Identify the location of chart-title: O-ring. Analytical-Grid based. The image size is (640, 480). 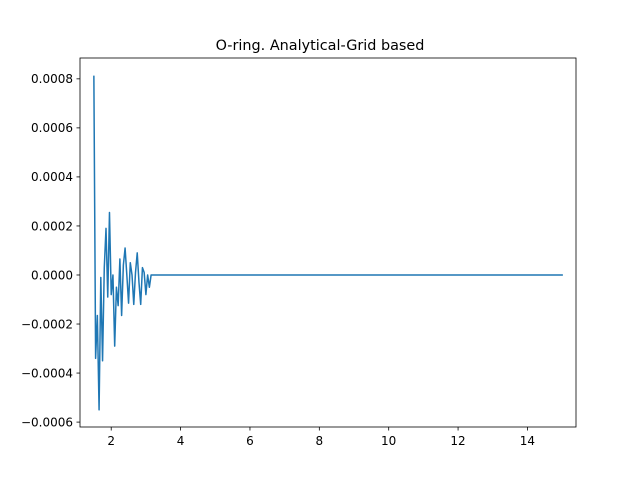
(320, 46).